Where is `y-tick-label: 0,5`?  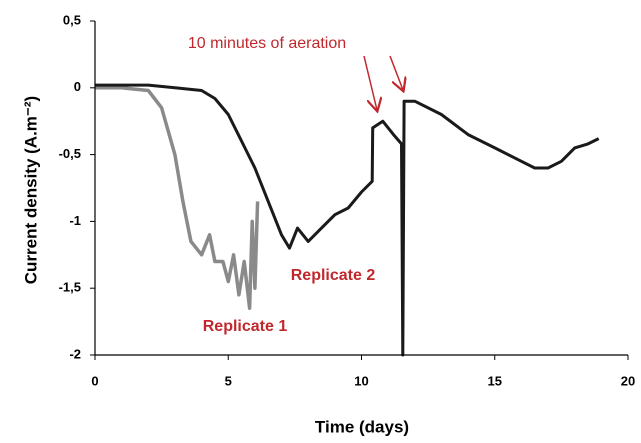
y-tick-label: 0,5 is located at coordinates (72, 19).